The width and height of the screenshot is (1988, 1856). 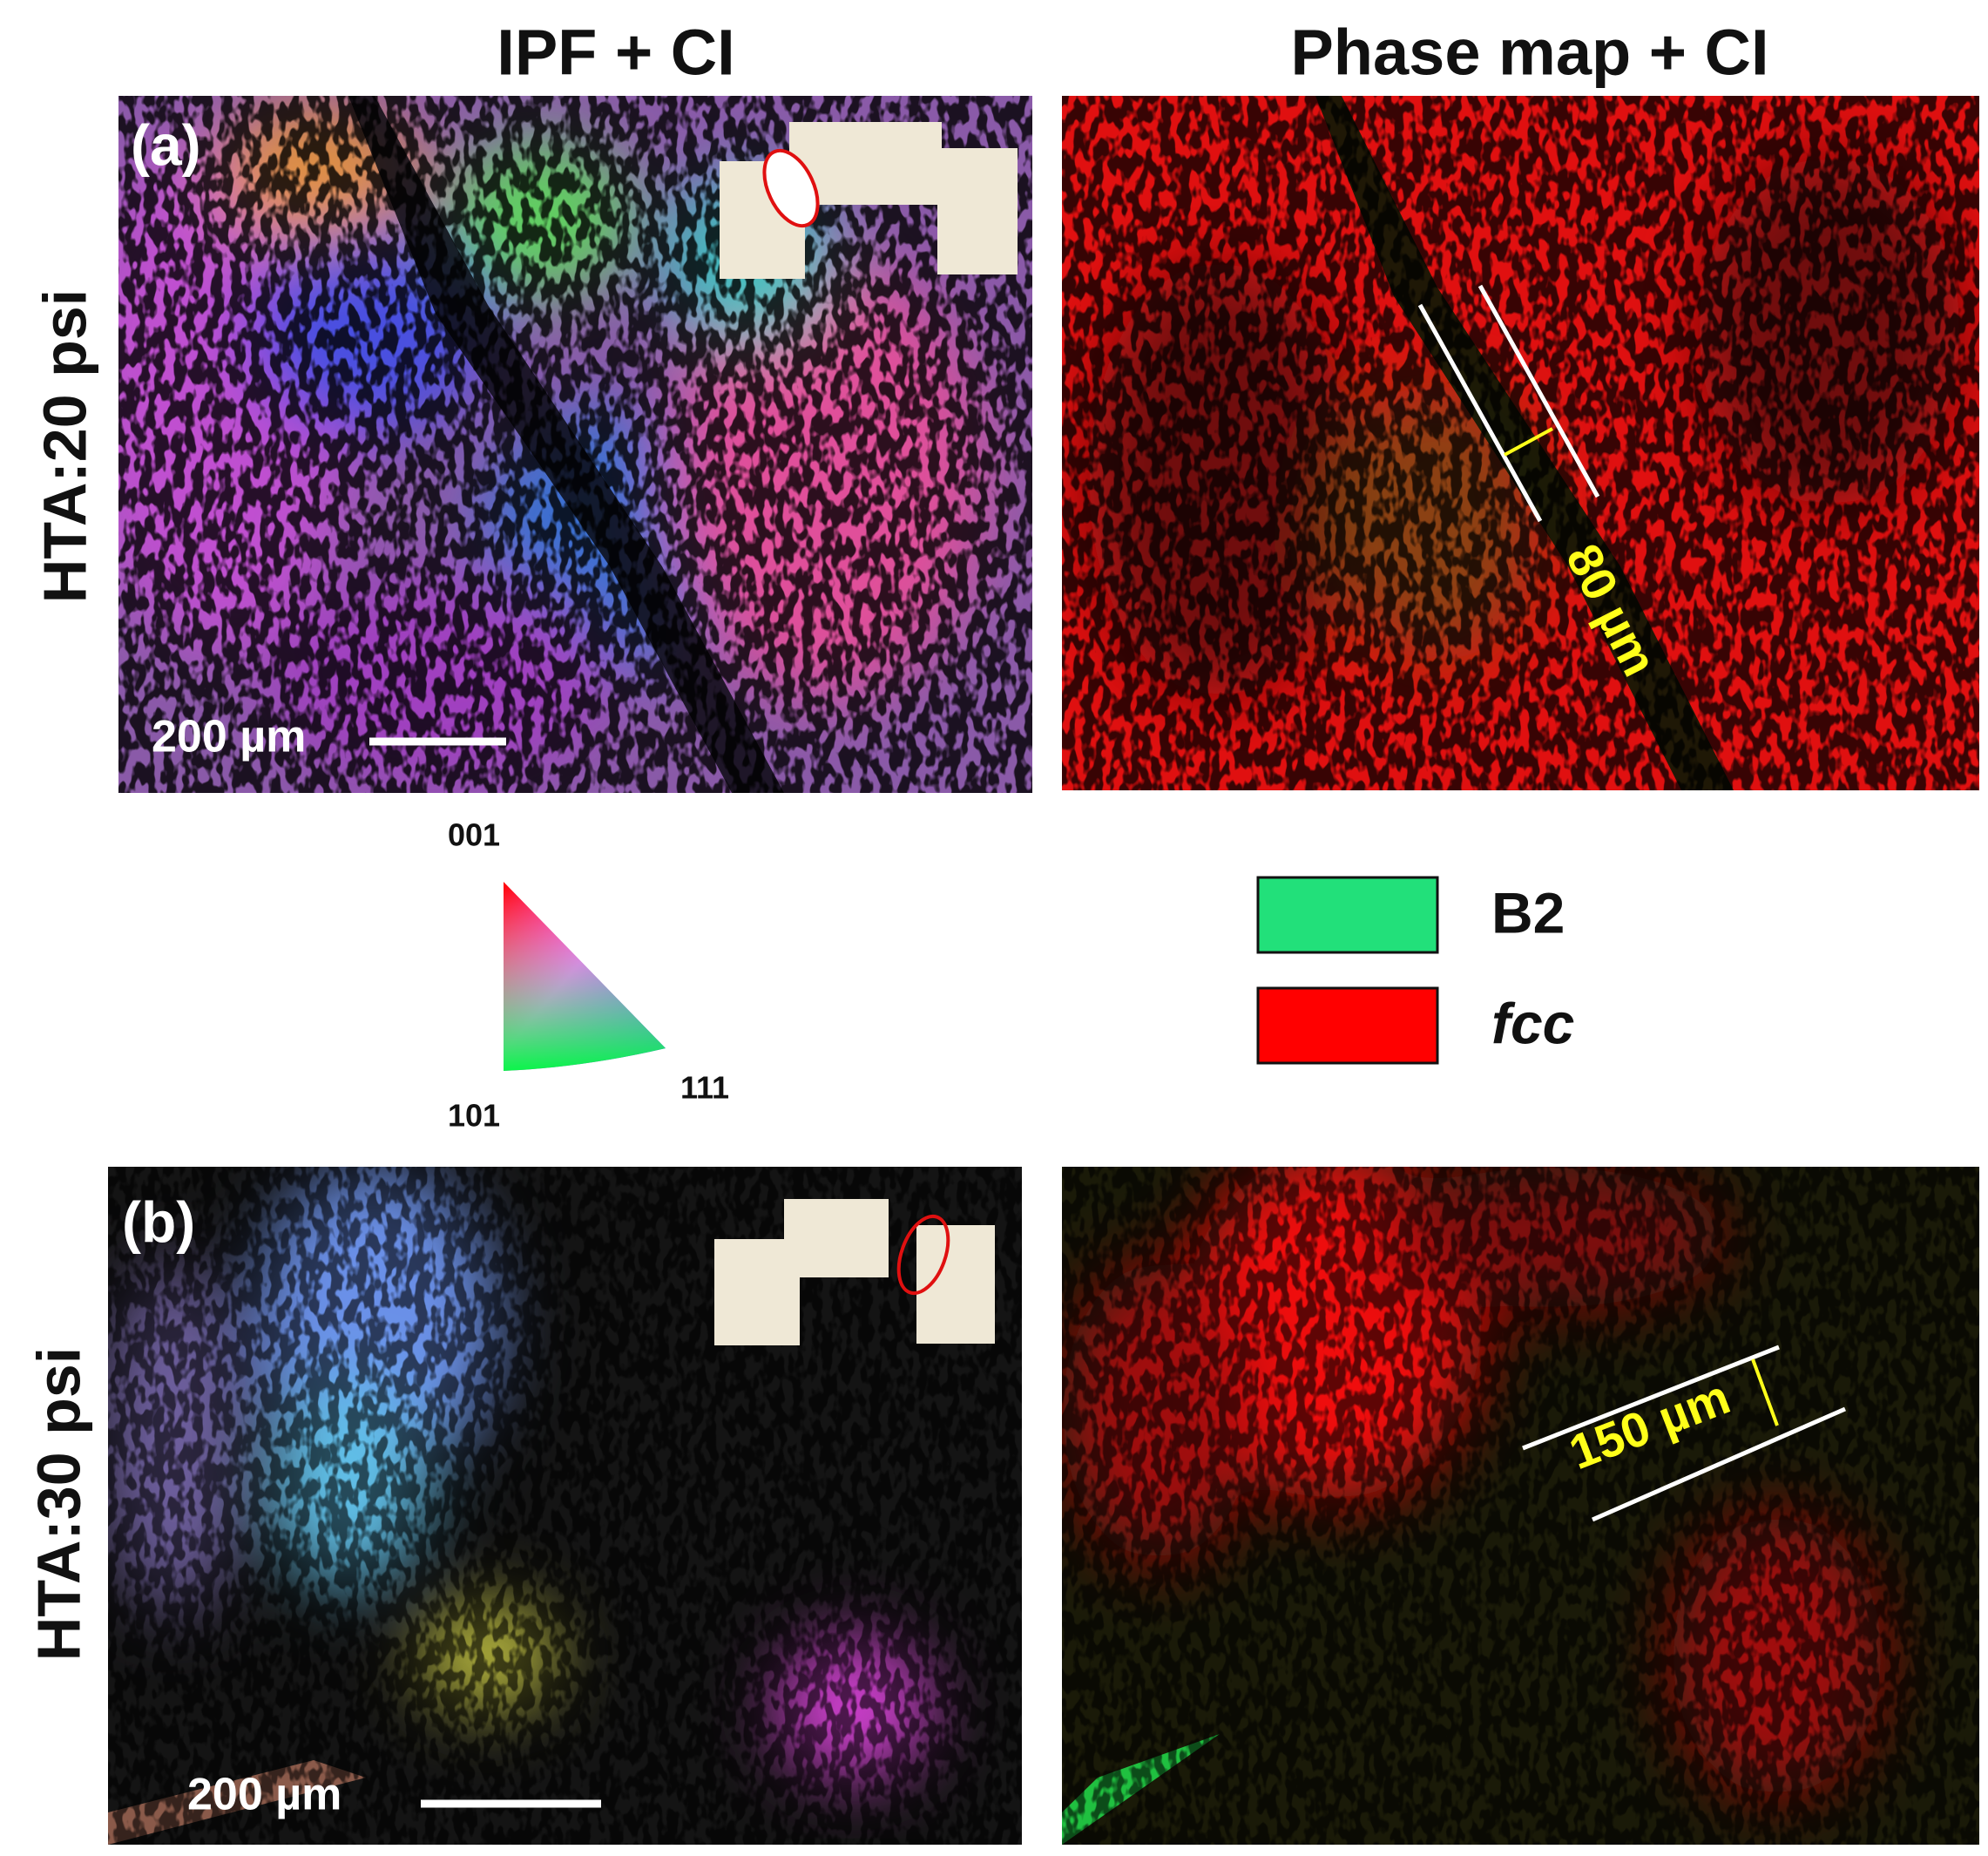 What do you see at coordinates (1528, 912) in the screenshot?
I see `legend-label: B2` at bounding box center [1528, 912].